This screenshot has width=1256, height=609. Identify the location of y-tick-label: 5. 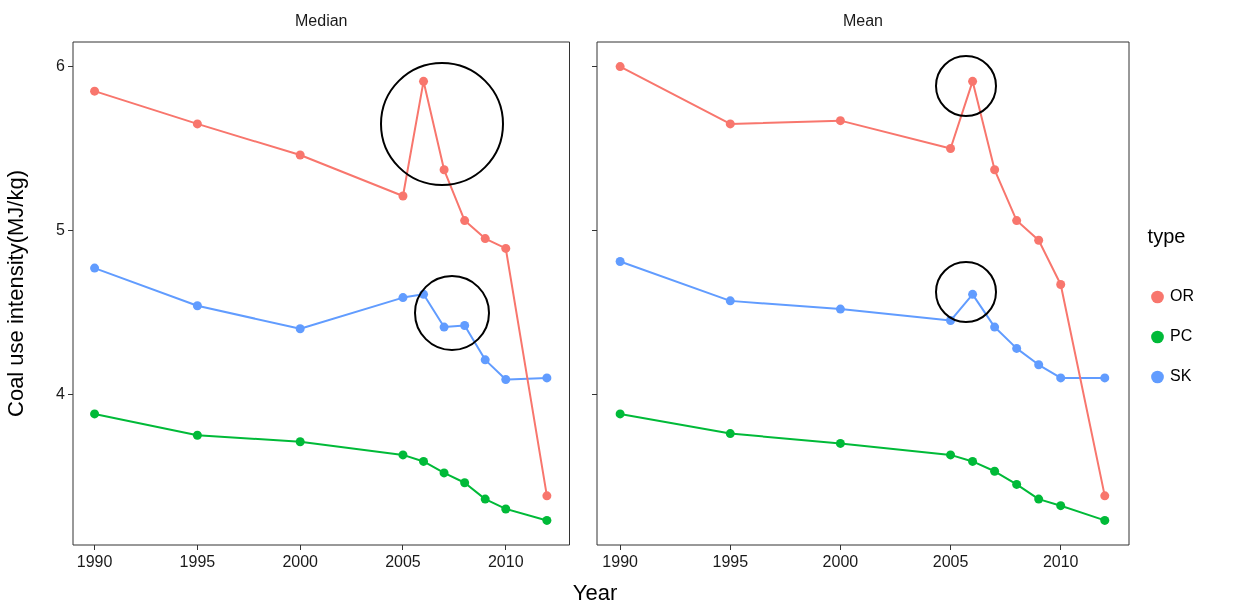
(61, 229).